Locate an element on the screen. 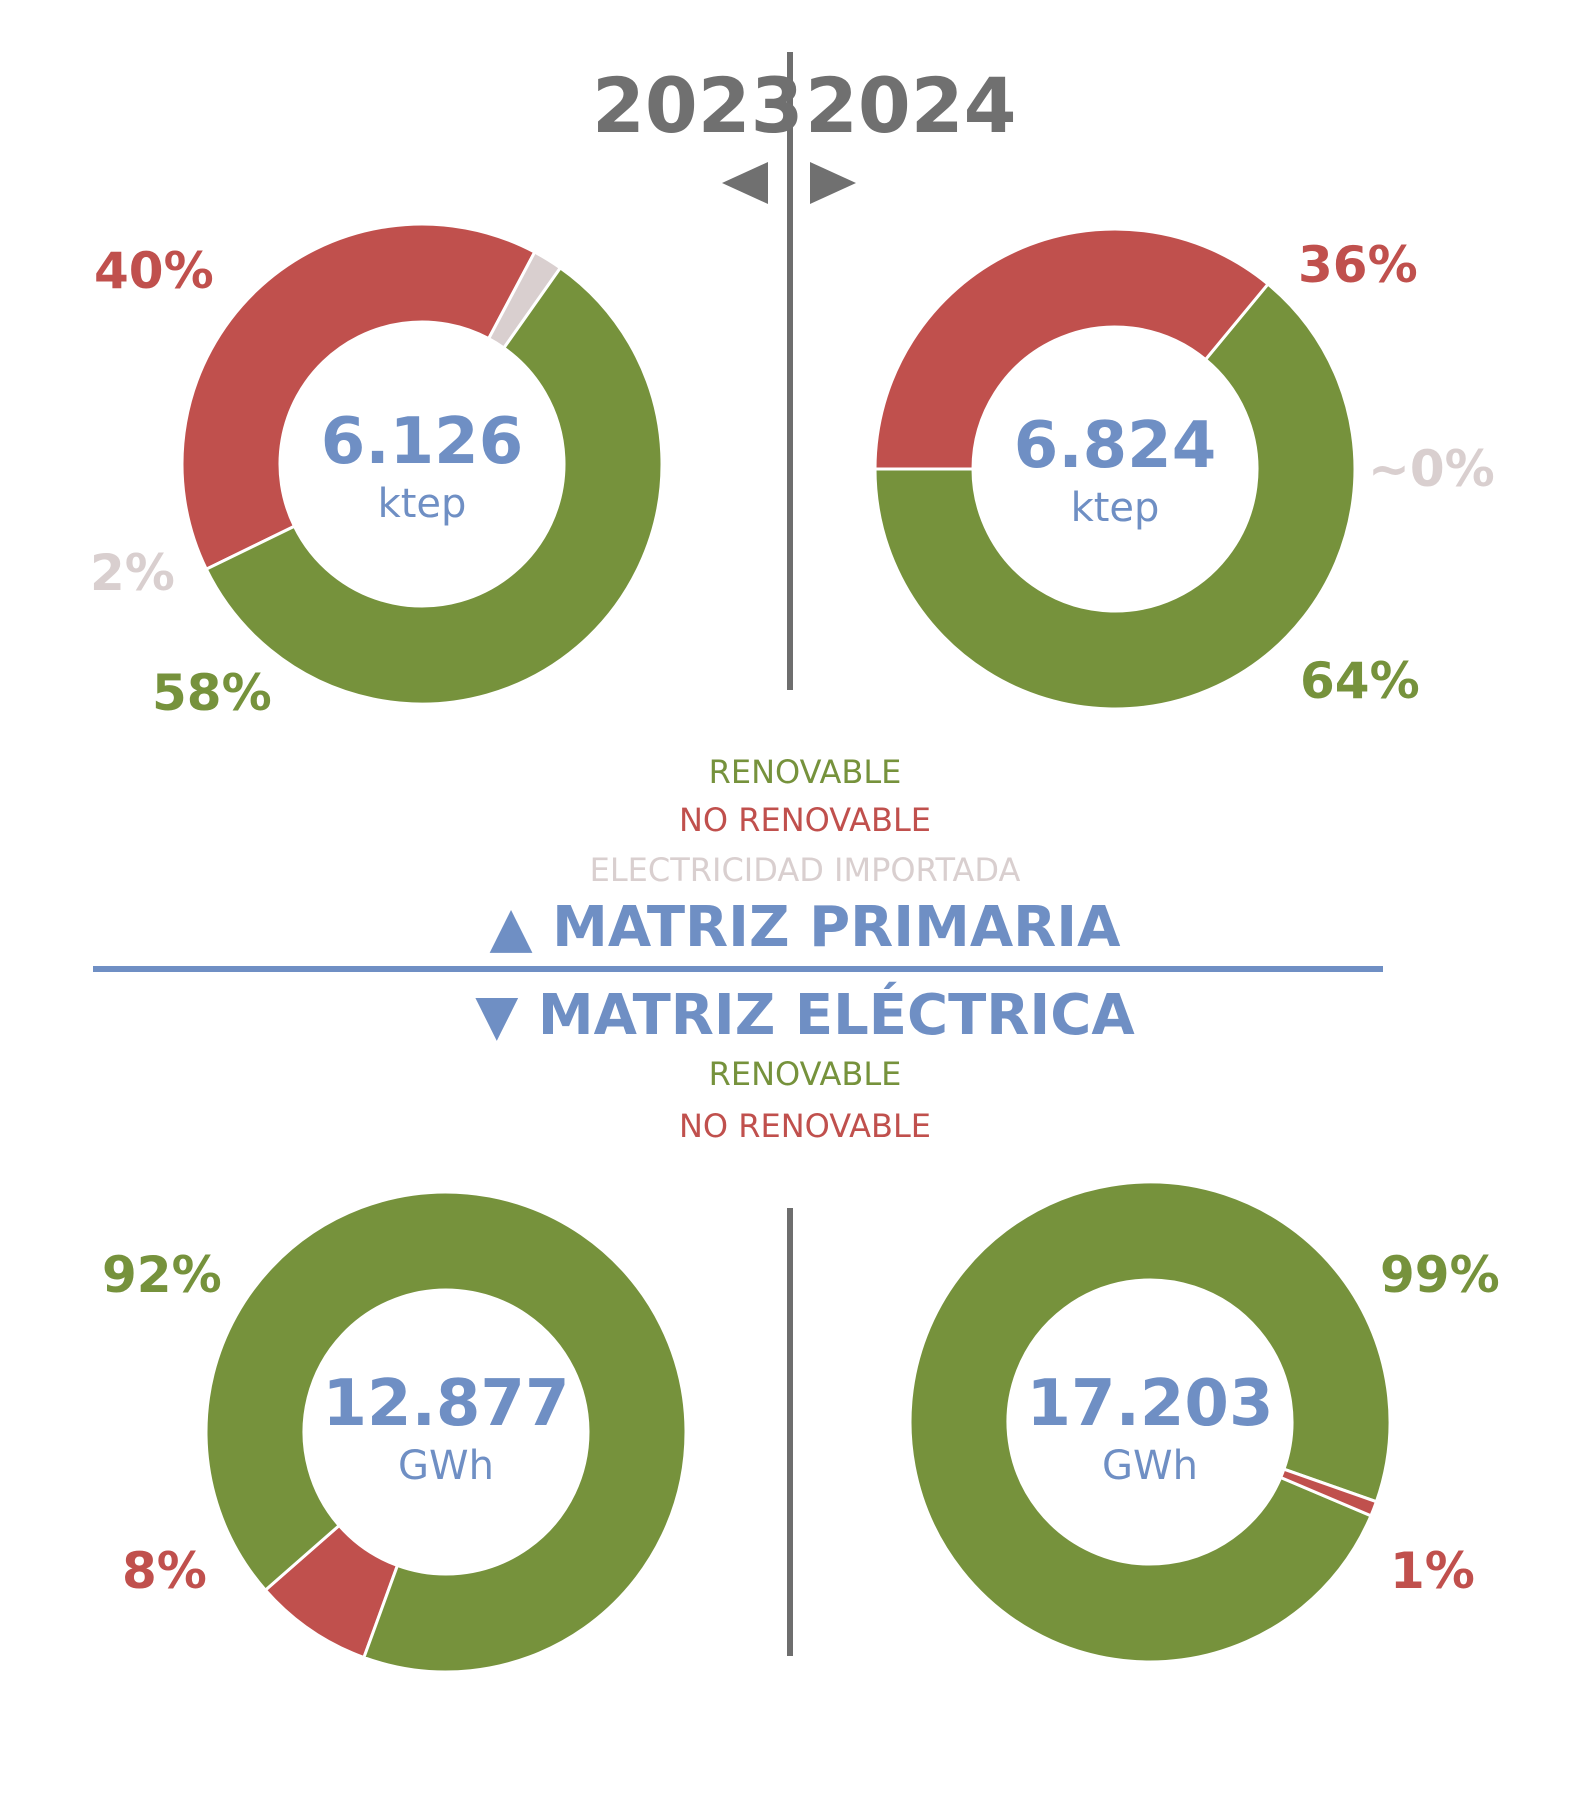  unit-electrica-2024: GWh is located at coordinates (1150, 1466).